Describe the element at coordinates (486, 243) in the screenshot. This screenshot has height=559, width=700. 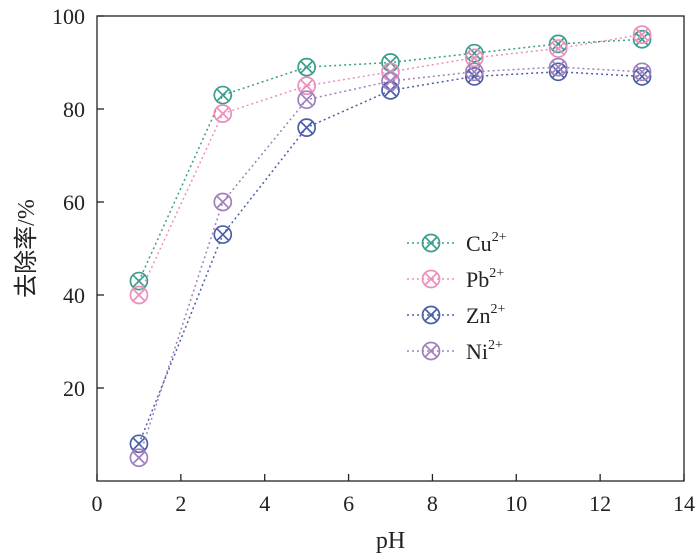
I see `legend-label: Cu2+` at that location.